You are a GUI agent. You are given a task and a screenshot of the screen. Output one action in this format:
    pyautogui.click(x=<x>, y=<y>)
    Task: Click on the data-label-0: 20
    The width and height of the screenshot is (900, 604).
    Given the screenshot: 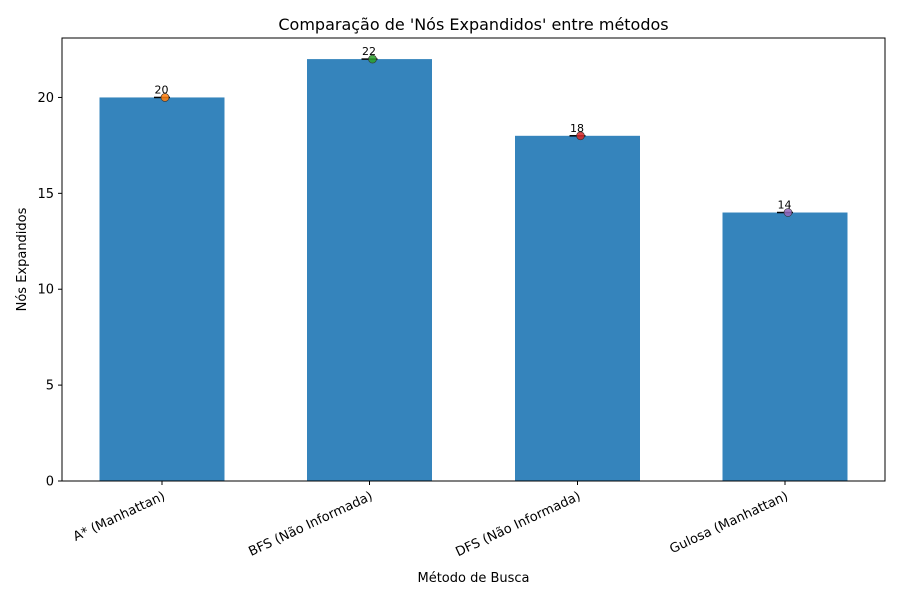 What is the action you would take?
    pyautogui.click(x=162, y=89)
    